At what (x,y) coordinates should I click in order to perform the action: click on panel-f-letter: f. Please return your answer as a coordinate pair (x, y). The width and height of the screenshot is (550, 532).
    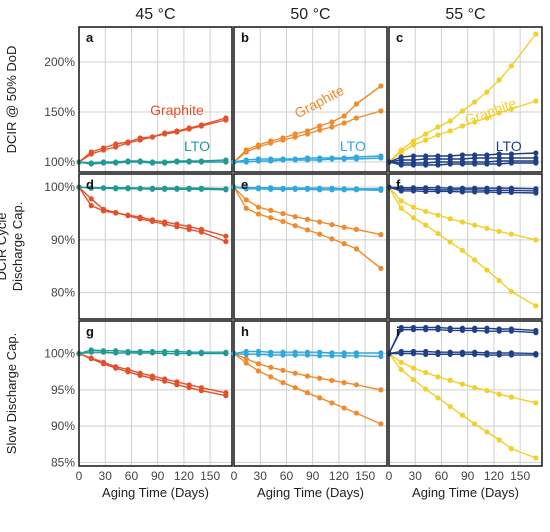
    Looking at the image, I should click on (398, 184).